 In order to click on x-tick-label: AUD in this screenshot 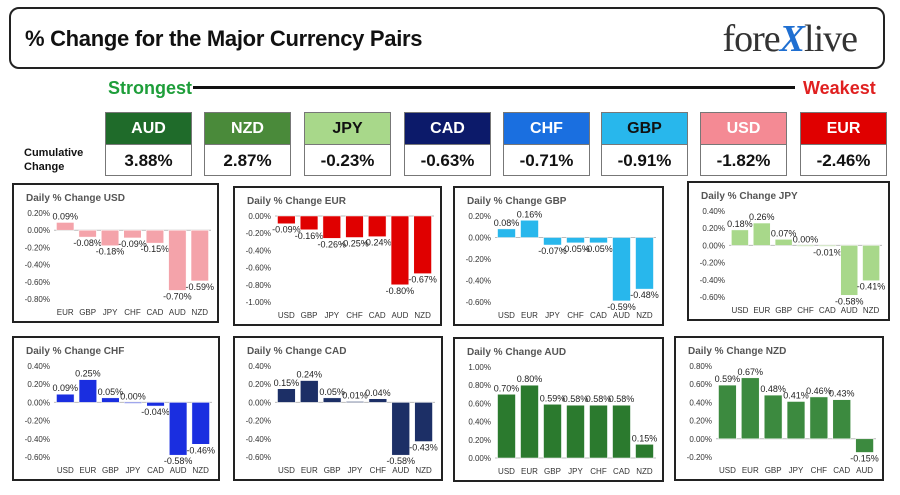, I will do `click(849, 310)`.